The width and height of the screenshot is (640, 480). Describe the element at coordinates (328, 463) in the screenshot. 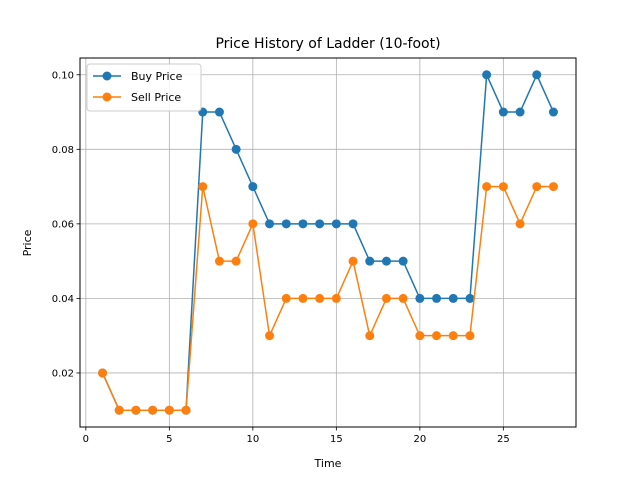

I see `x-axis-label: Time` at that location.